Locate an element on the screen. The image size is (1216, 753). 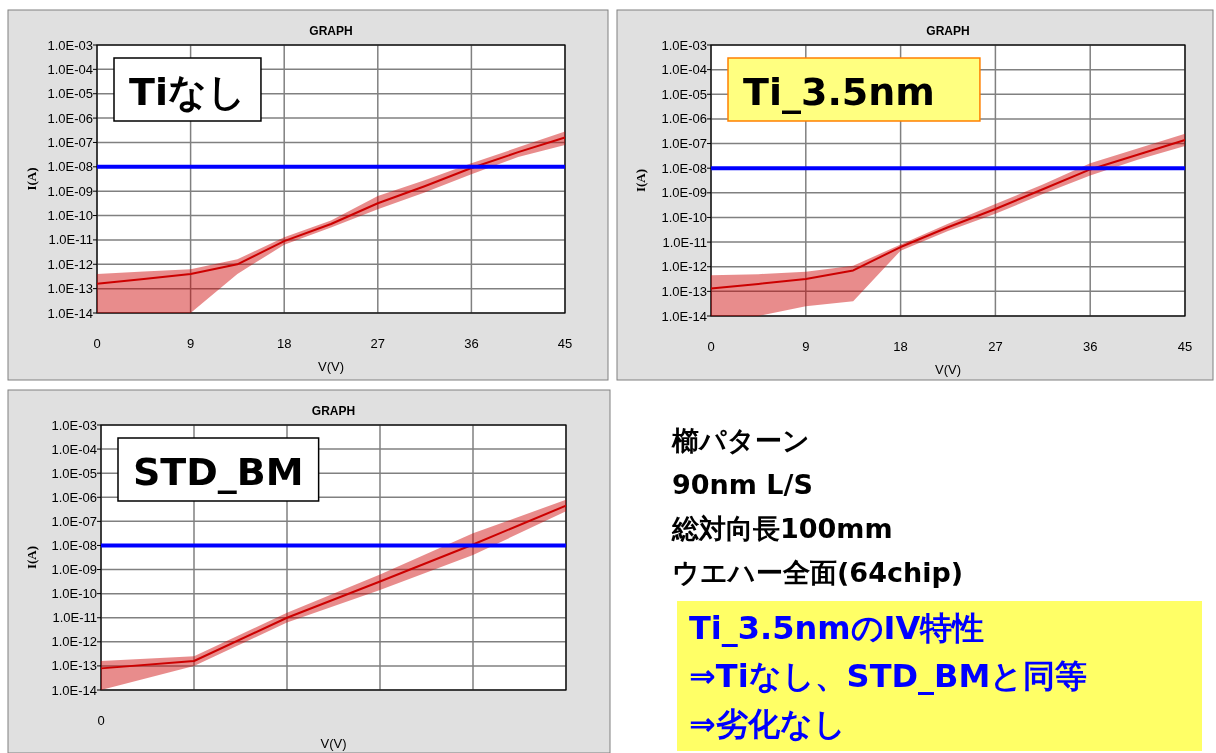
text: 総対向長100mm is located at coordinates (782, 528).